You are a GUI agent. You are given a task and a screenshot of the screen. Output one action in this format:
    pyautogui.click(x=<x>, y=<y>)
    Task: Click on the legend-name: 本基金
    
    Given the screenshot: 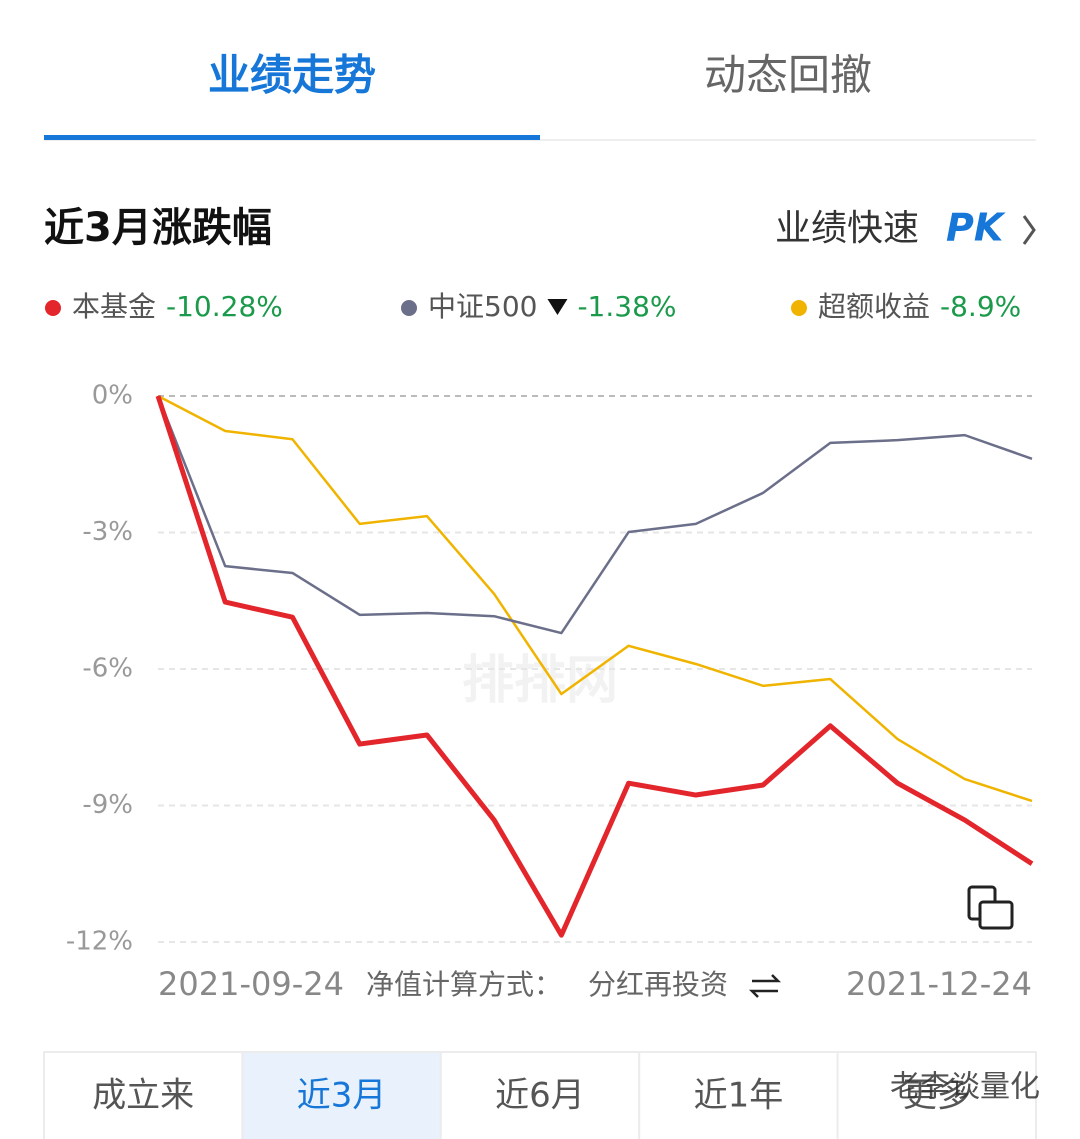 What is the action you would take?
    pyautogui.click(x=114, y=306)
    